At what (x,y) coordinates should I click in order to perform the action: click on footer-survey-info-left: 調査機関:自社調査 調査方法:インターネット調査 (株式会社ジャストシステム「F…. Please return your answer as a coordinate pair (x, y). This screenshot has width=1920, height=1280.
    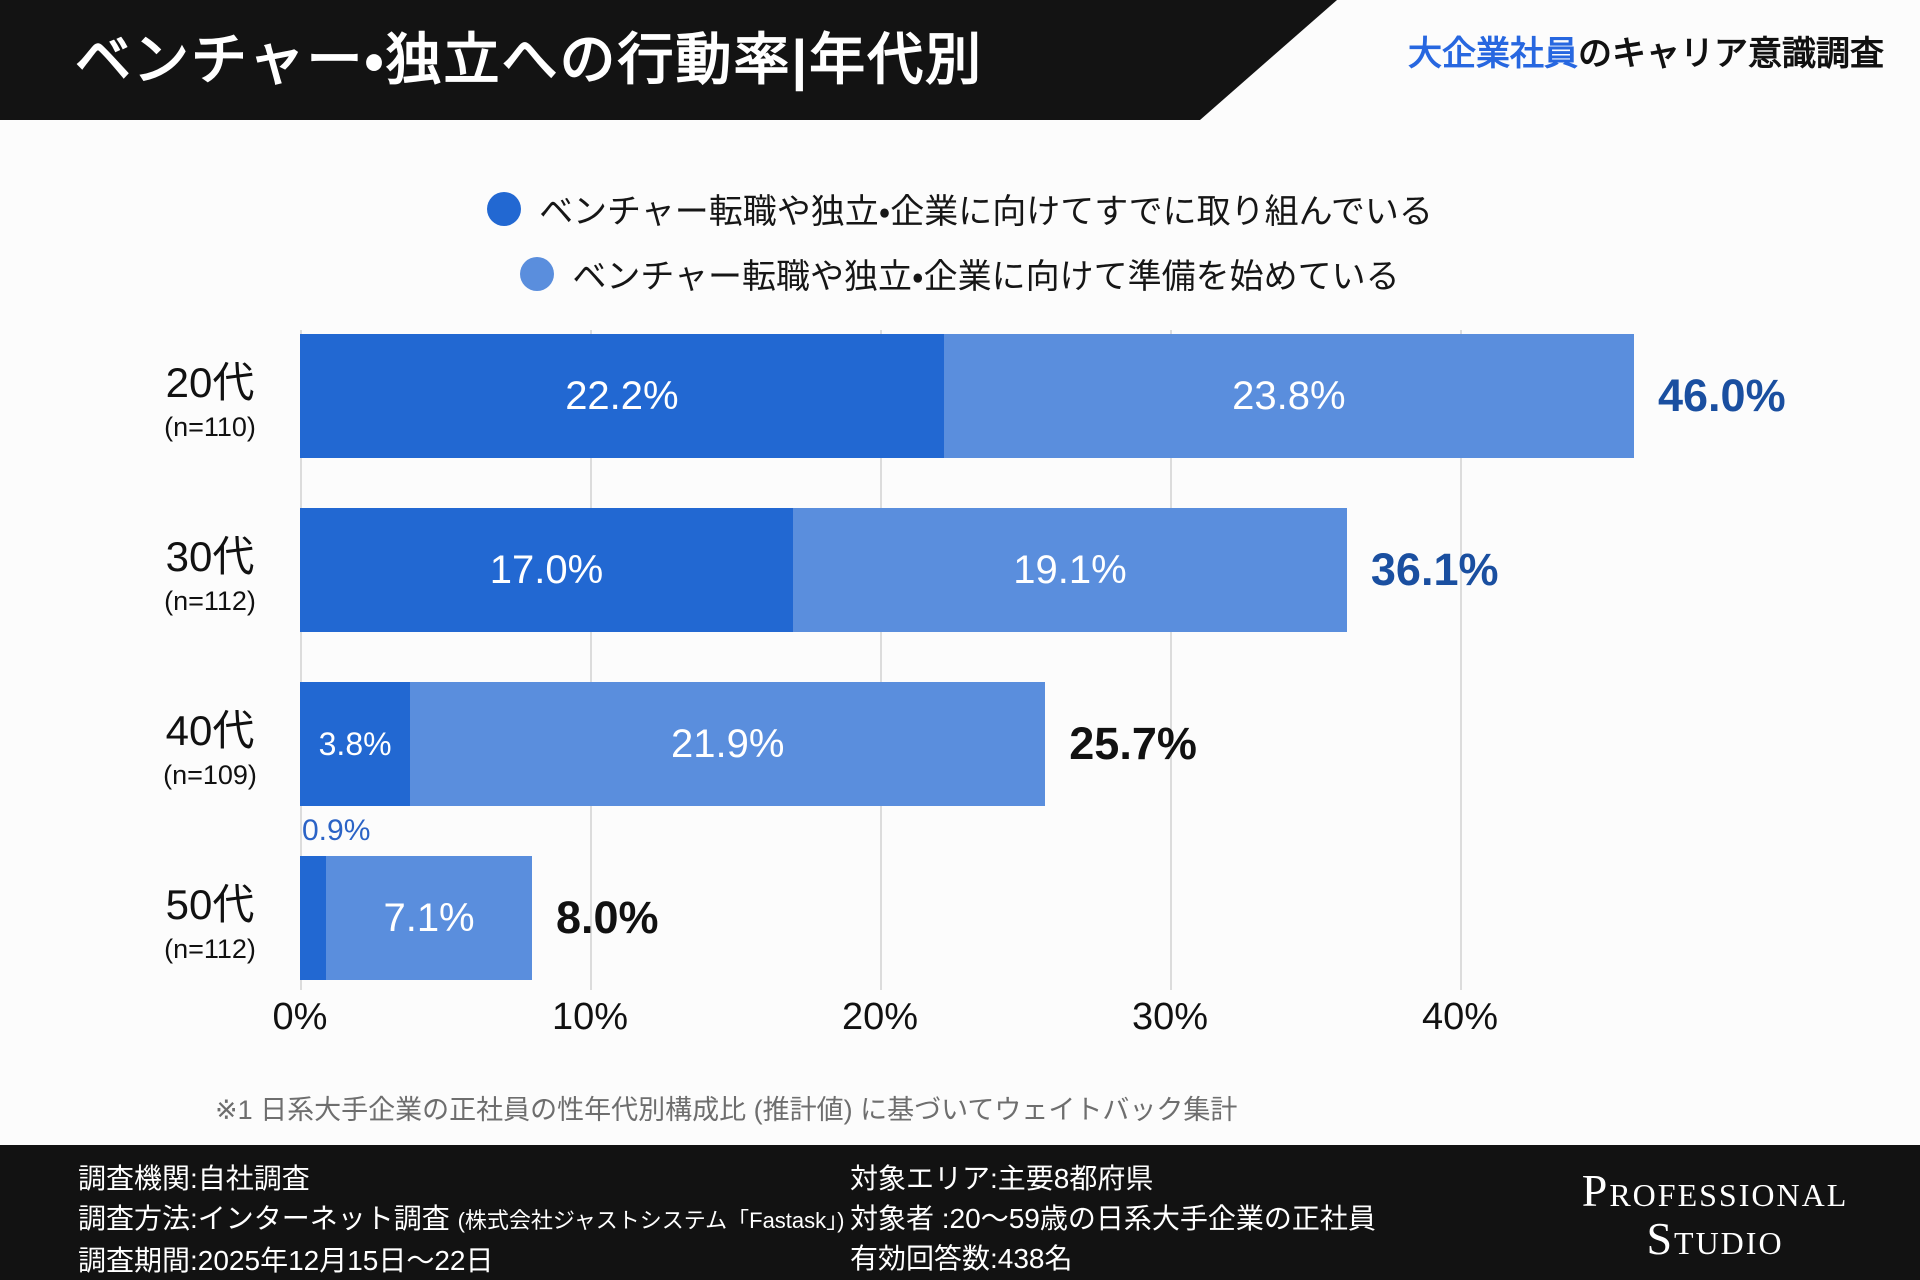
    Looking at the image, I should click on (464, 1219).